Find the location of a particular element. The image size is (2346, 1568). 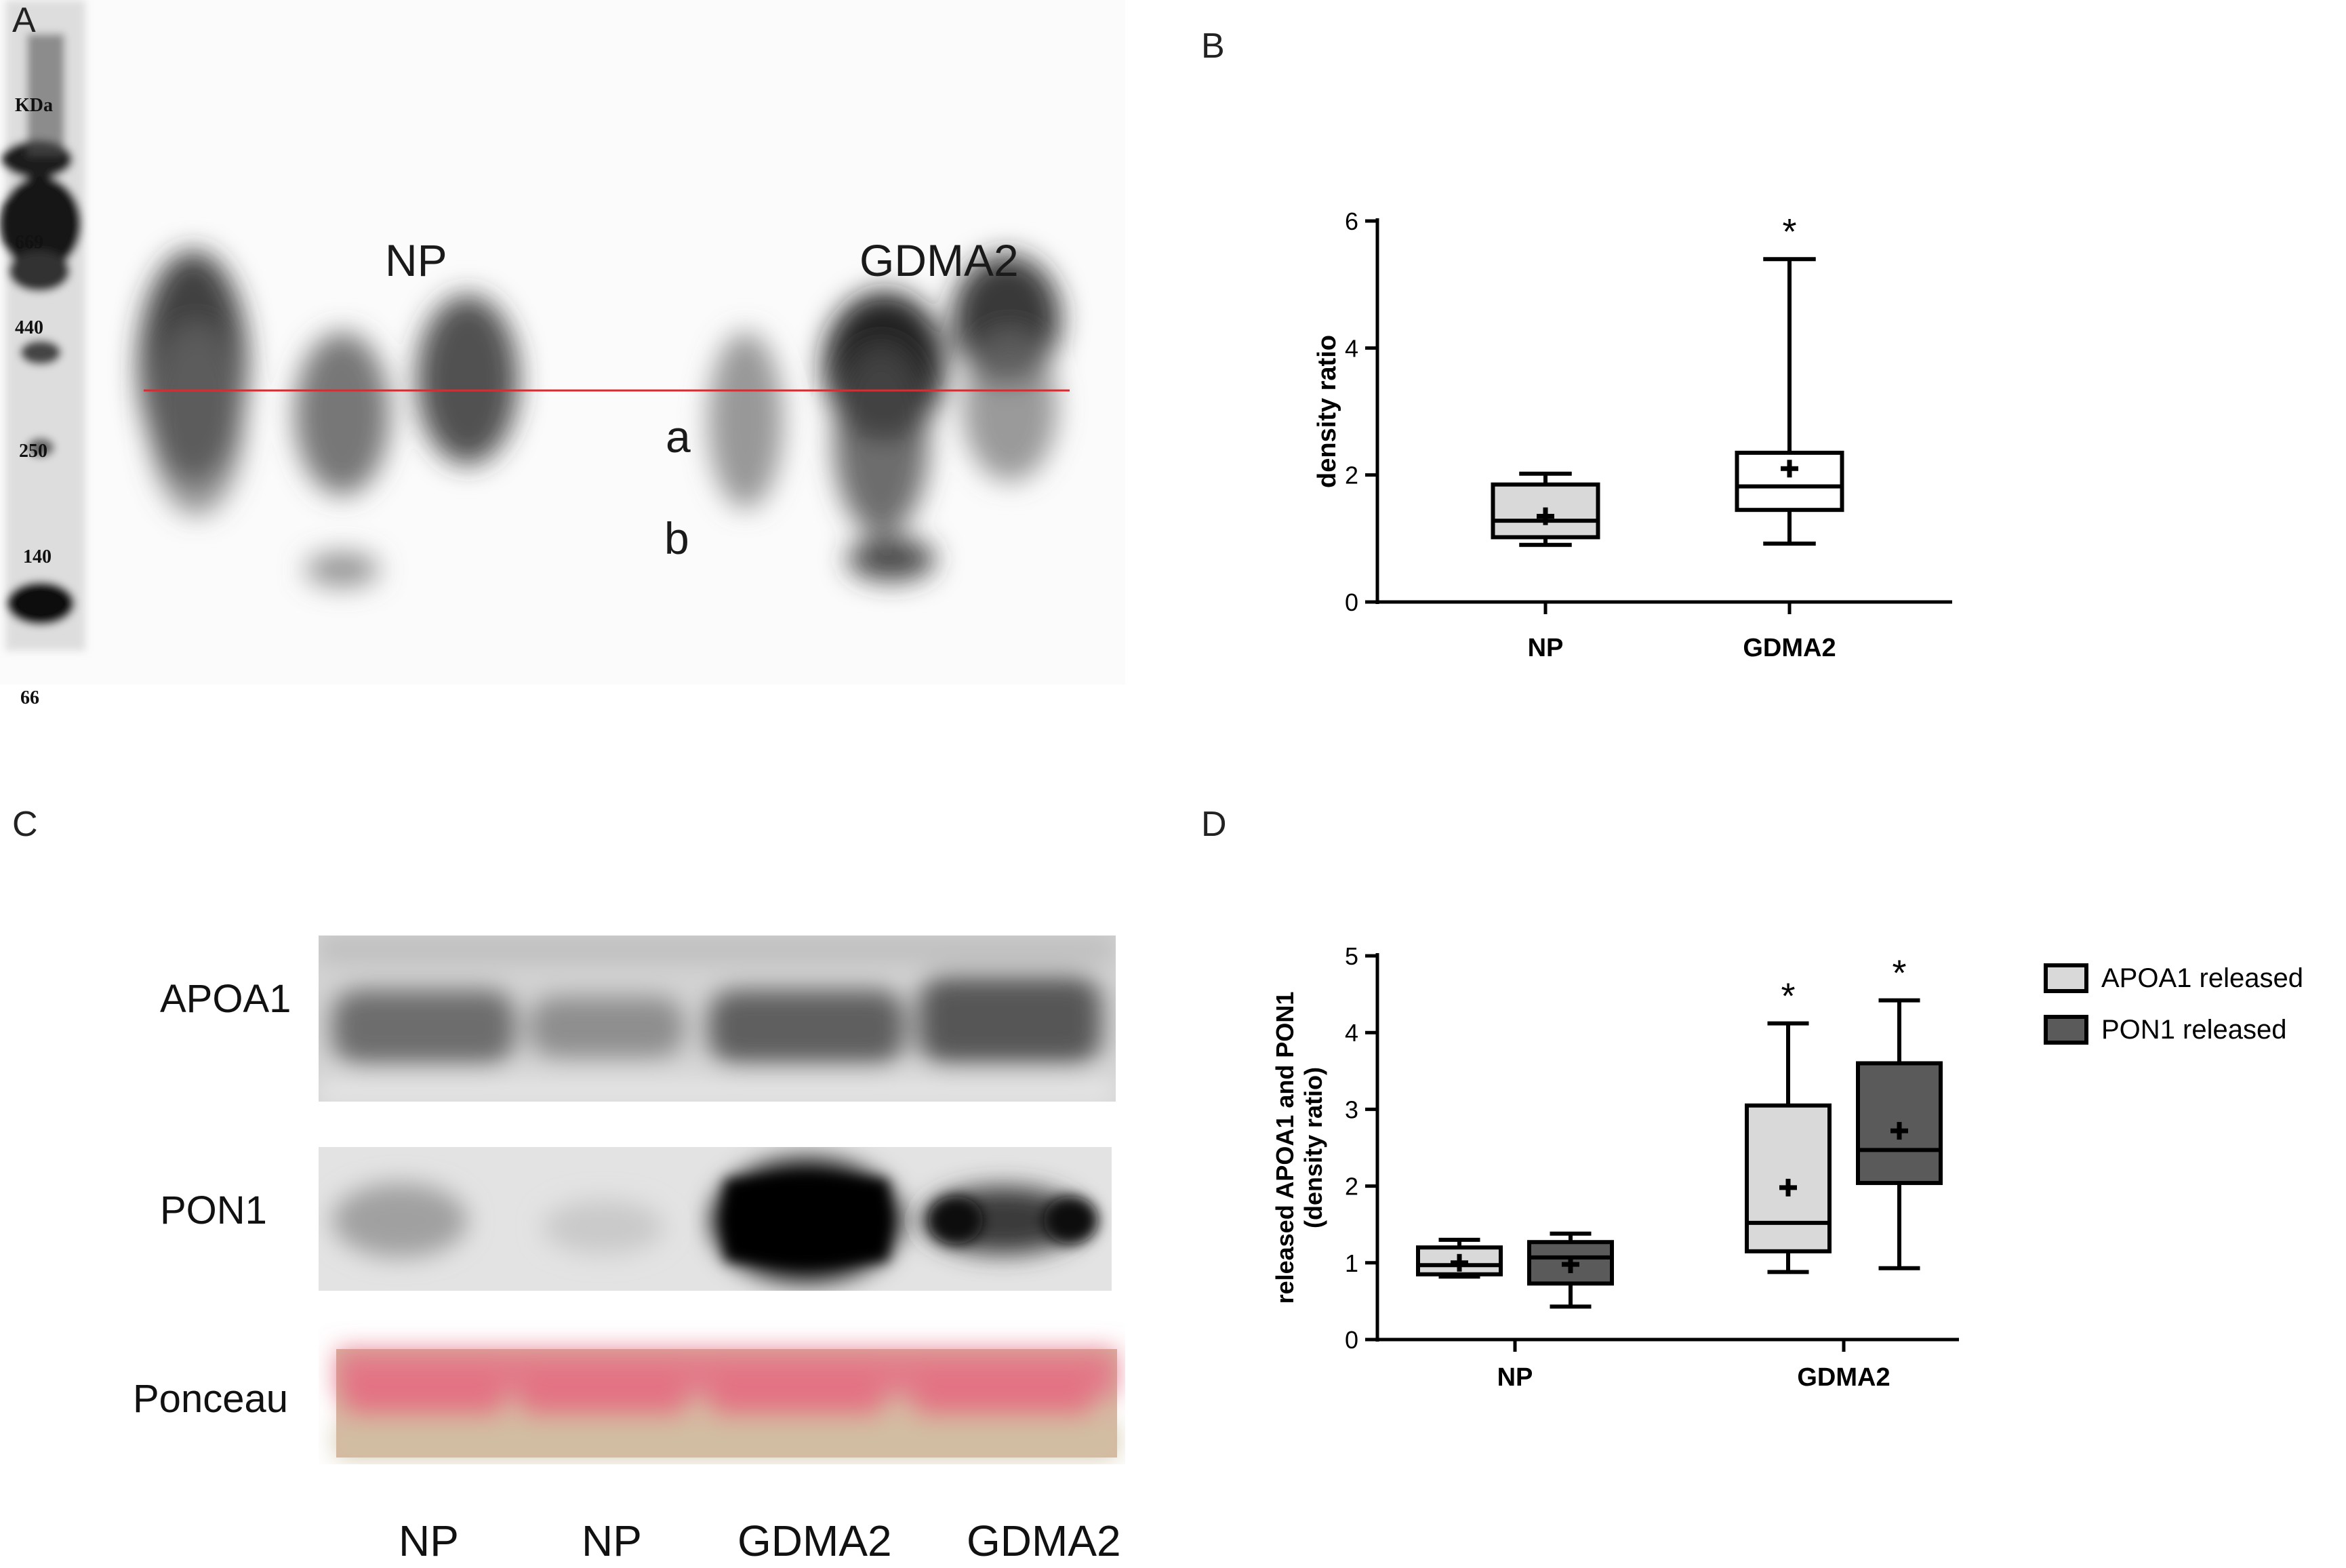

y-axis-label: released APOA1 and PON1(density ratio) is located at coordinates (1299, 1148).